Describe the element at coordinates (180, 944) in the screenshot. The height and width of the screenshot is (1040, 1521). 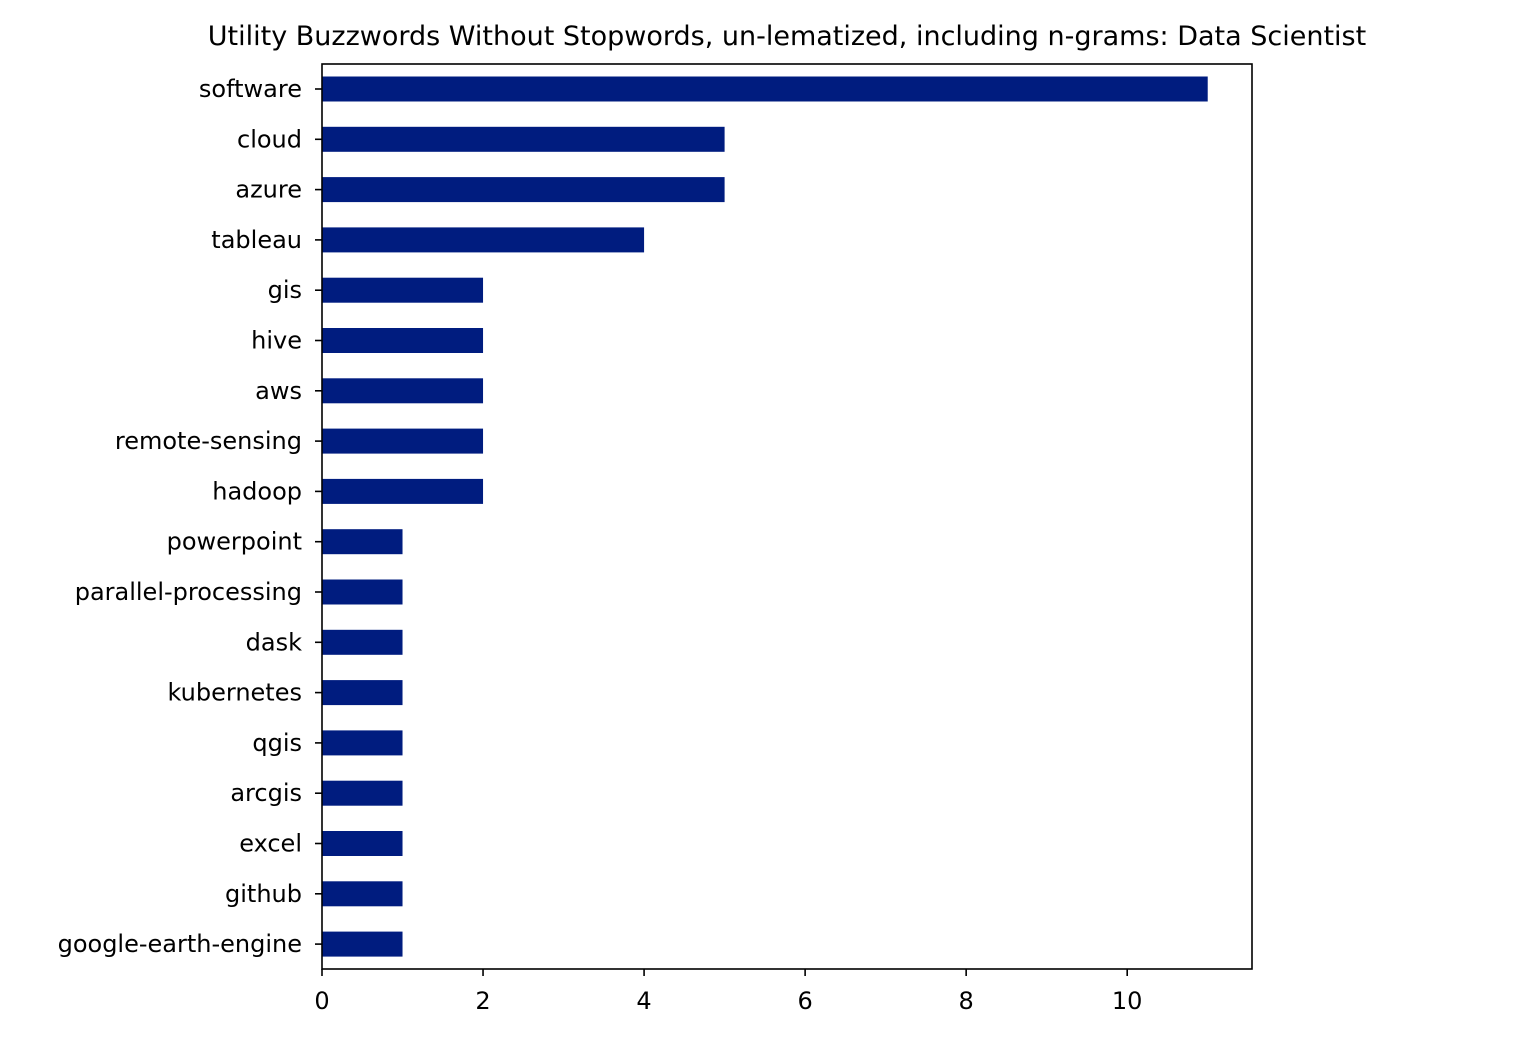
I see `y-tick-label: google-earth-engine` at that location.